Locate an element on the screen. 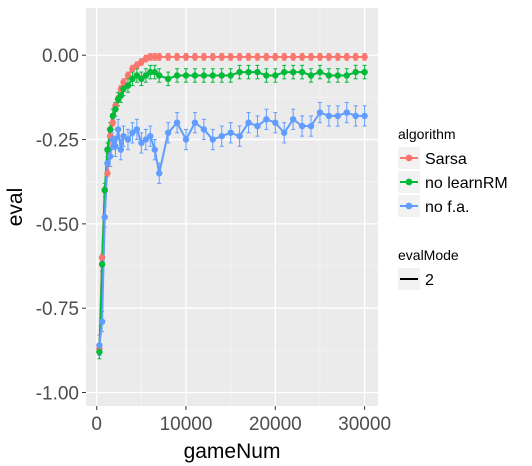 This screenshot has height=466, width=532. x-tick-label: 30000 is located at coordinates (364, 424).